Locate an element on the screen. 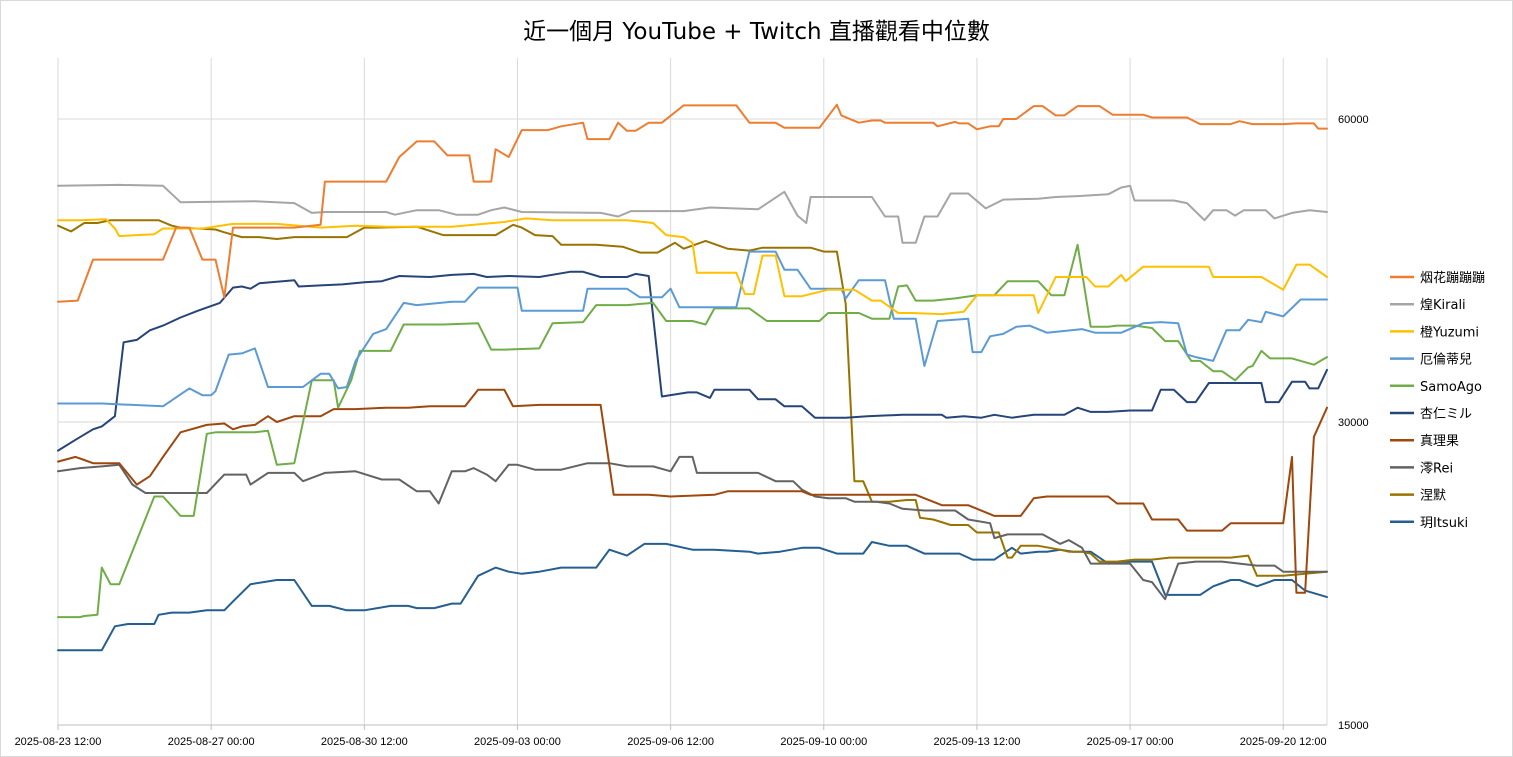 Image resolution: width=1513 pixels, height=757 pixels. x-tick-label: 2025-09-03 00:00 is located at coordinates (517, 742).